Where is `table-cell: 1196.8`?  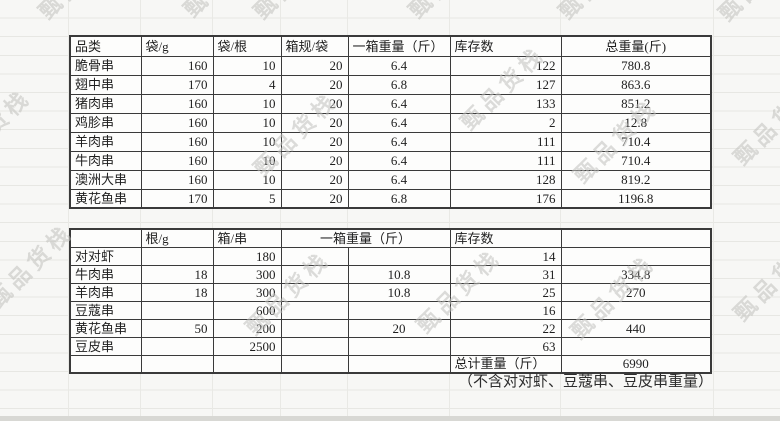 table-cell: 1196.8 is located at coordinates (636, 198).